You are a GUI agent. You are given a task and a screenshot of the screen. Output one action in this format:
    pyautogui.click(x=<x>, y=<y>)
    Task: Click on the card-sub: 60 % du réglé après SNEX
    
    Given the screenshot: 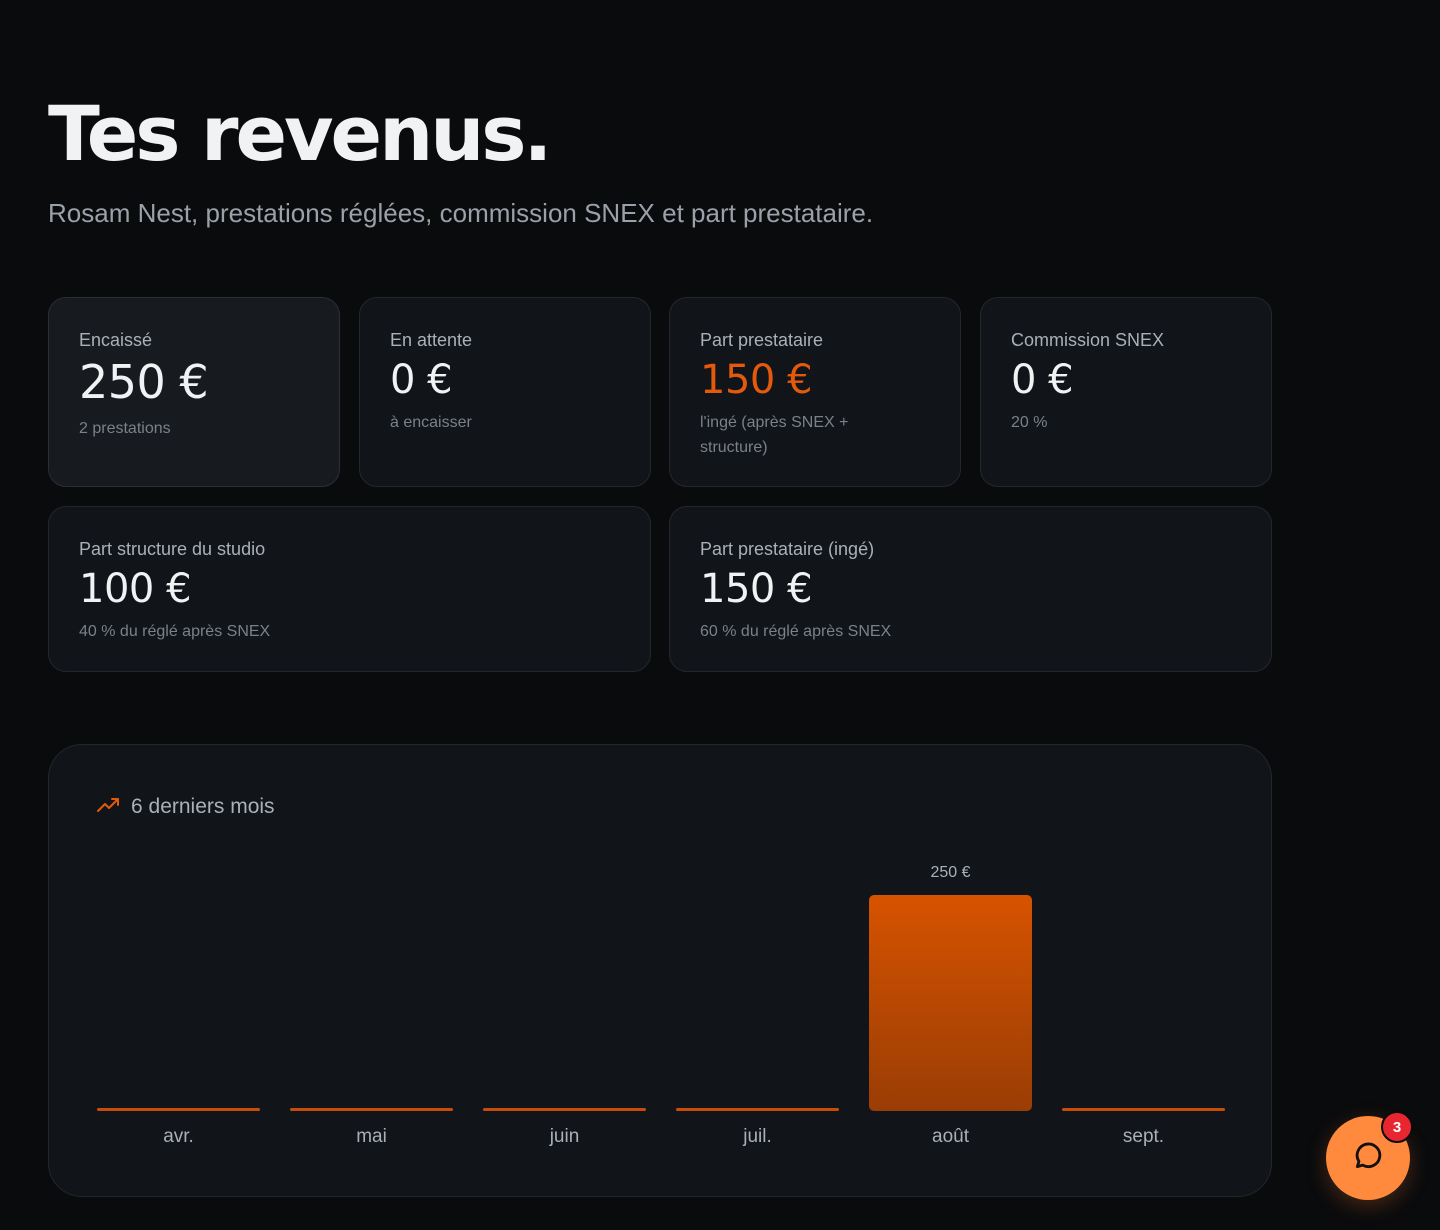 What is the action you would take?
    pyautogui.click(x=796, y=631)
    